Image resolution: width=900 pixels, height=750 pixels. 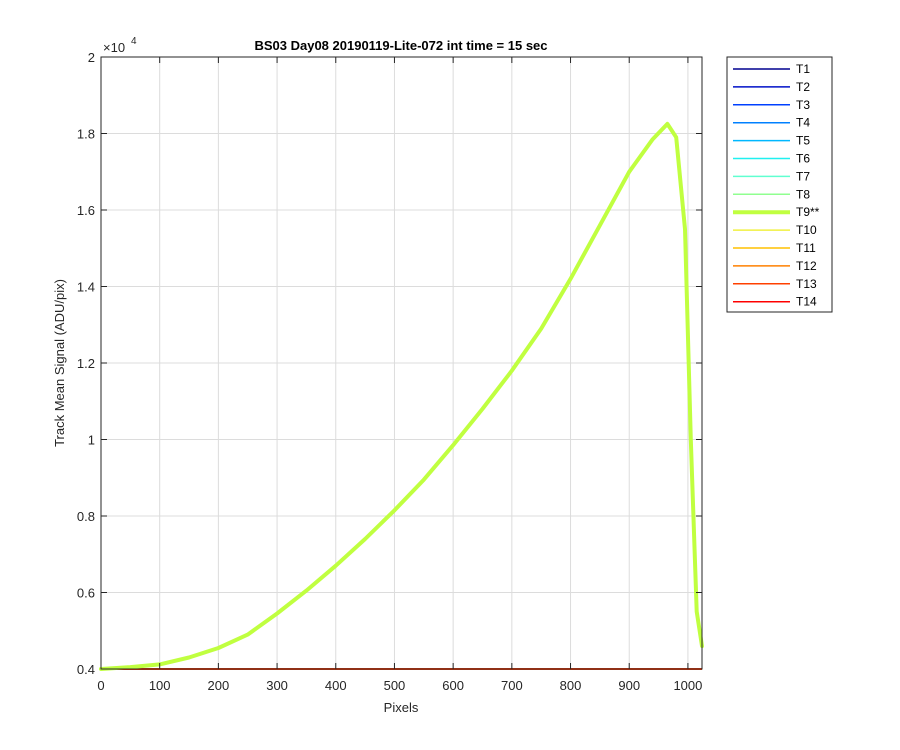 I want to click on legend-label: T6, so click(x=803, y=159).